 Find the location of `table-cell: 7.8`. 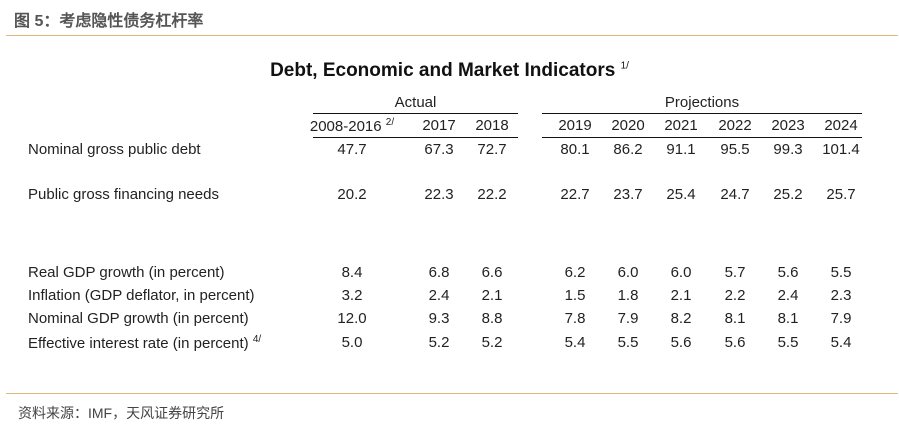

table-cell: 7.8 is located at coordinates (575, 318).